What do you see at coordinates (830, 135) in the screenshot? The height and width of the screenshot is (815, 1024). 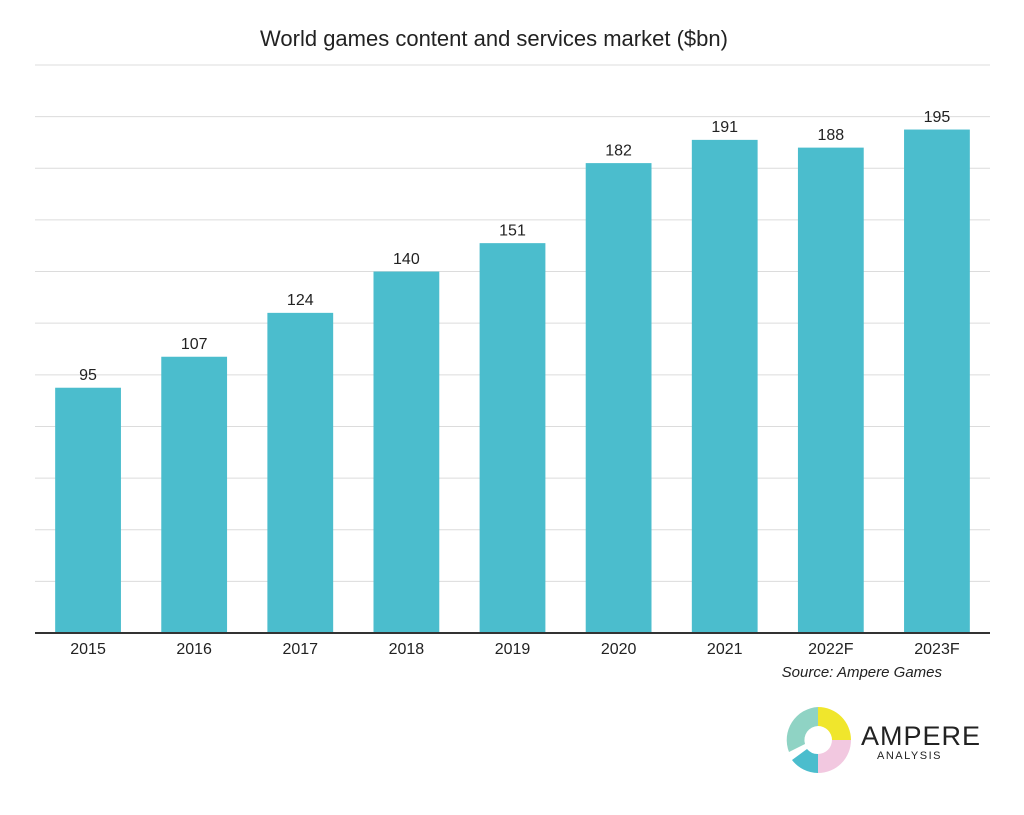 I see `value-label: 188` at bounding box center [830, 135].